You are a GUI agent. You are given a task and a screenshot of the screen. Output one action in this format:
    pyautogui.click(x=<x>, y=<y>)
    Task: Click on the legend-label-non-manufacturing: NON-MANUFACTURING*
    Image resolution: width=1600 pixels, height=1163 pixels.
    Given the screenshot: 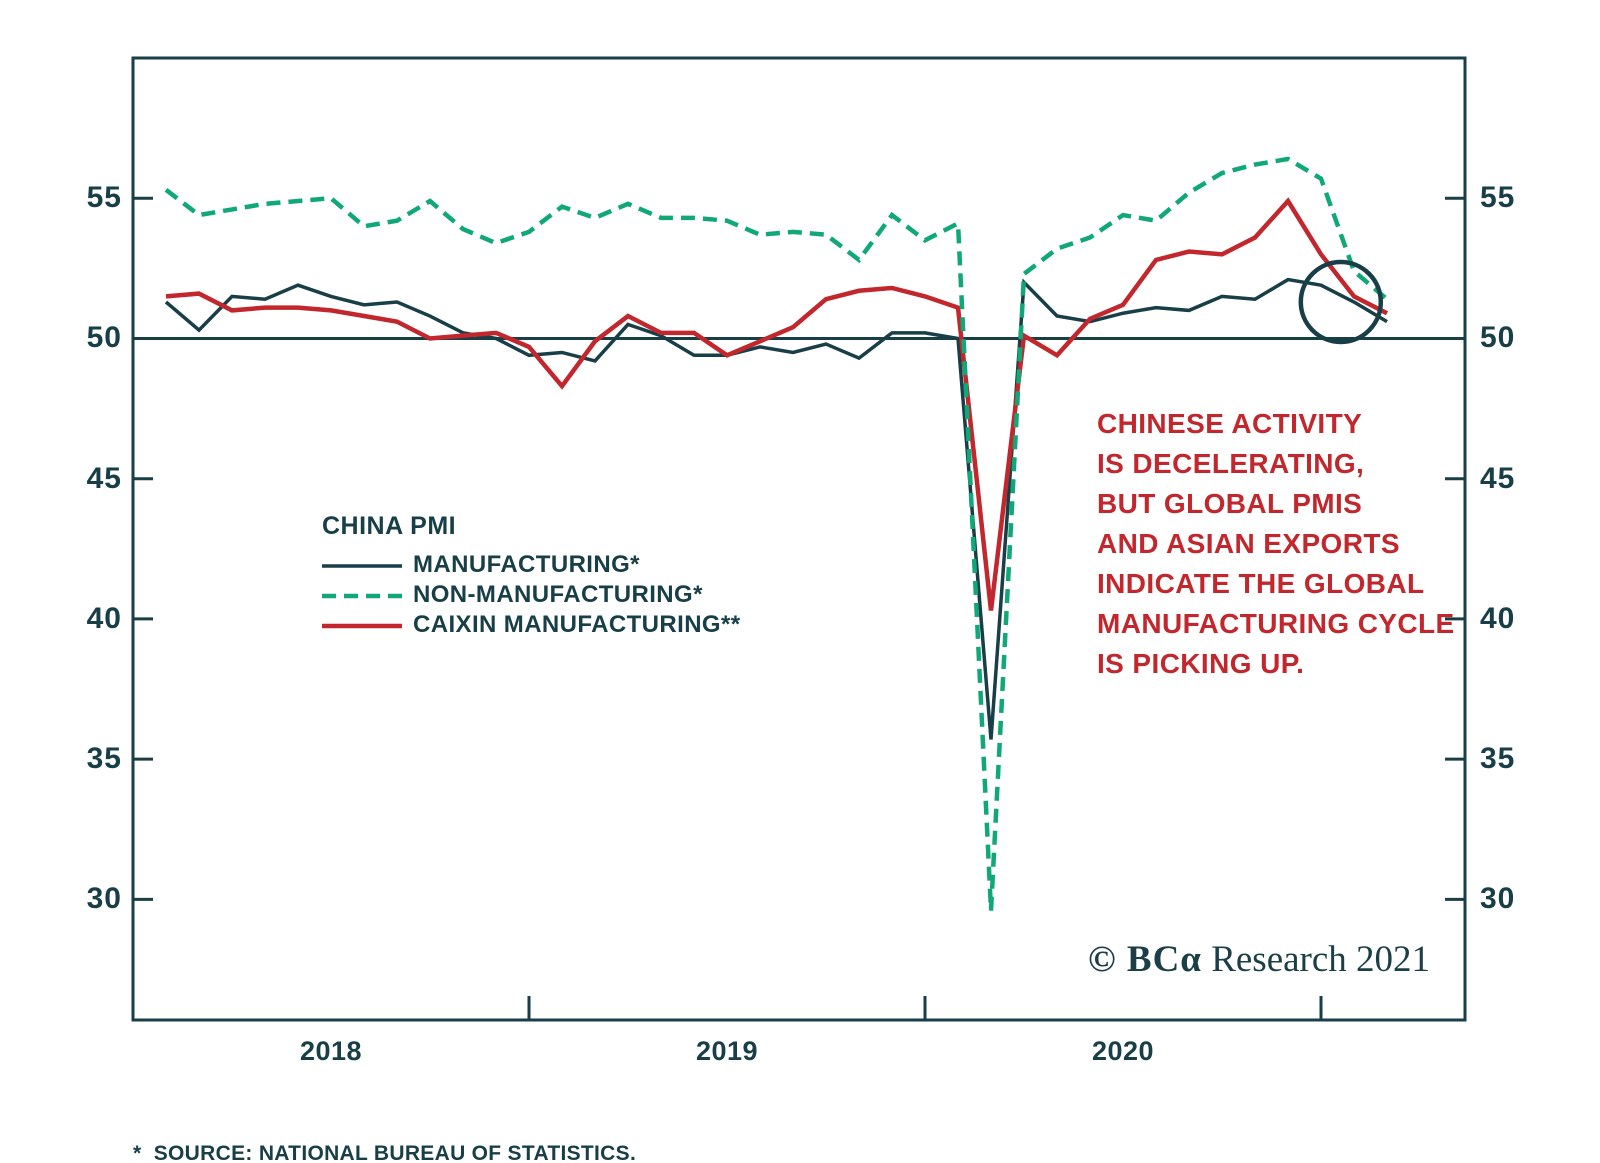 What is the action you would take?
    pyautogui.click(x=558, y=594)
    